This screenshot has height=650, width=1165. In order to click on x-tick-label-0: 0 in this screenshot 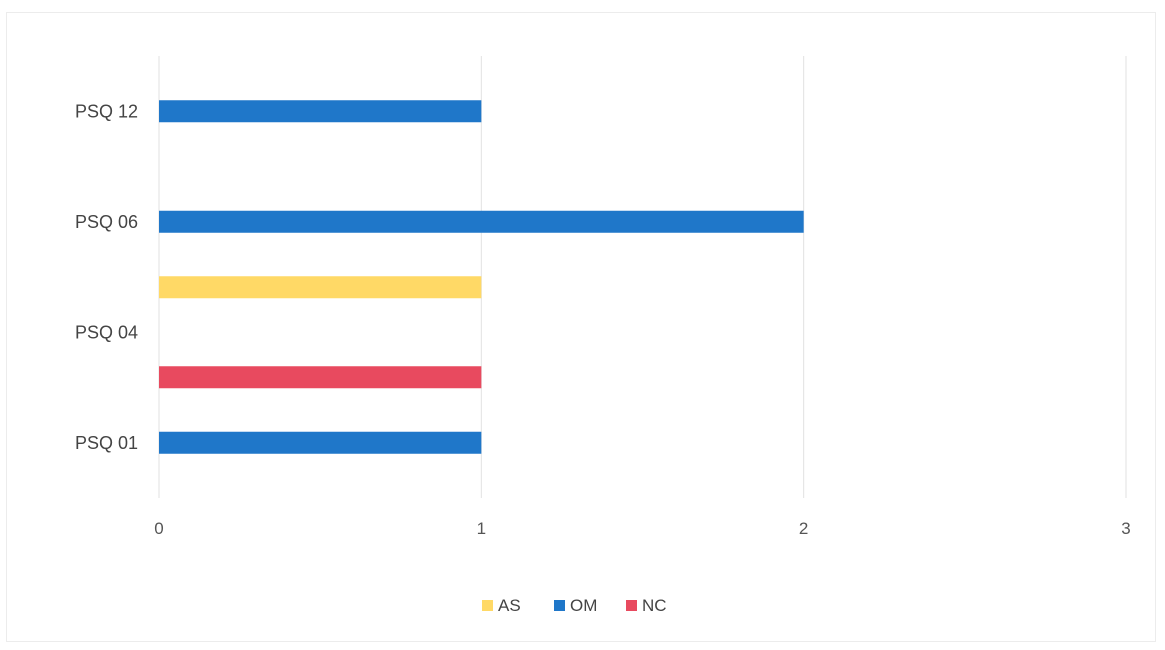, I will do `click(158, 528)`.